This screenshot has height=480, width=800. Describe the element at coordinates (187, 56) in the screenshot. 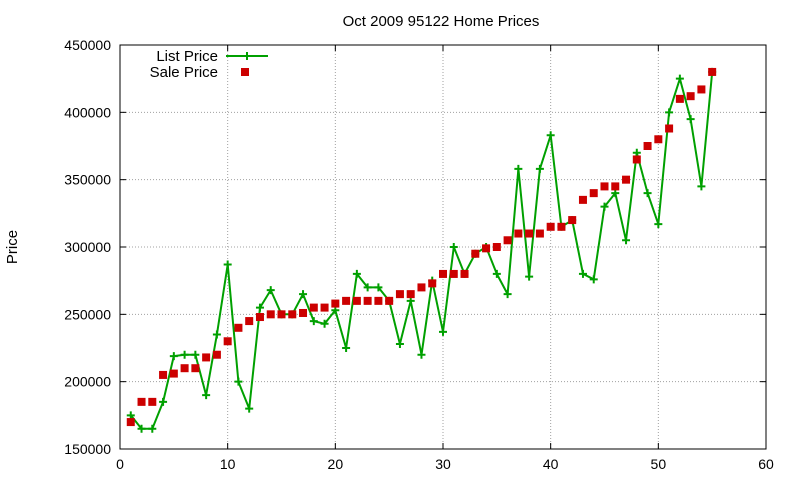

I see `legend-label-list-price: List Price` at that location.